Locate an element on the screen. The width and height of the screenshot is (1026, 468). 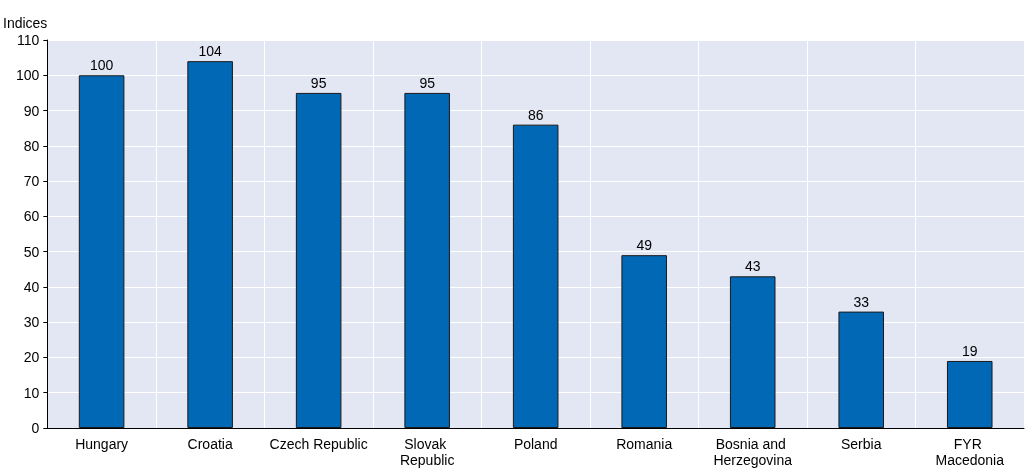
x-tick-label: Romania is located at coordinates (644, 444).